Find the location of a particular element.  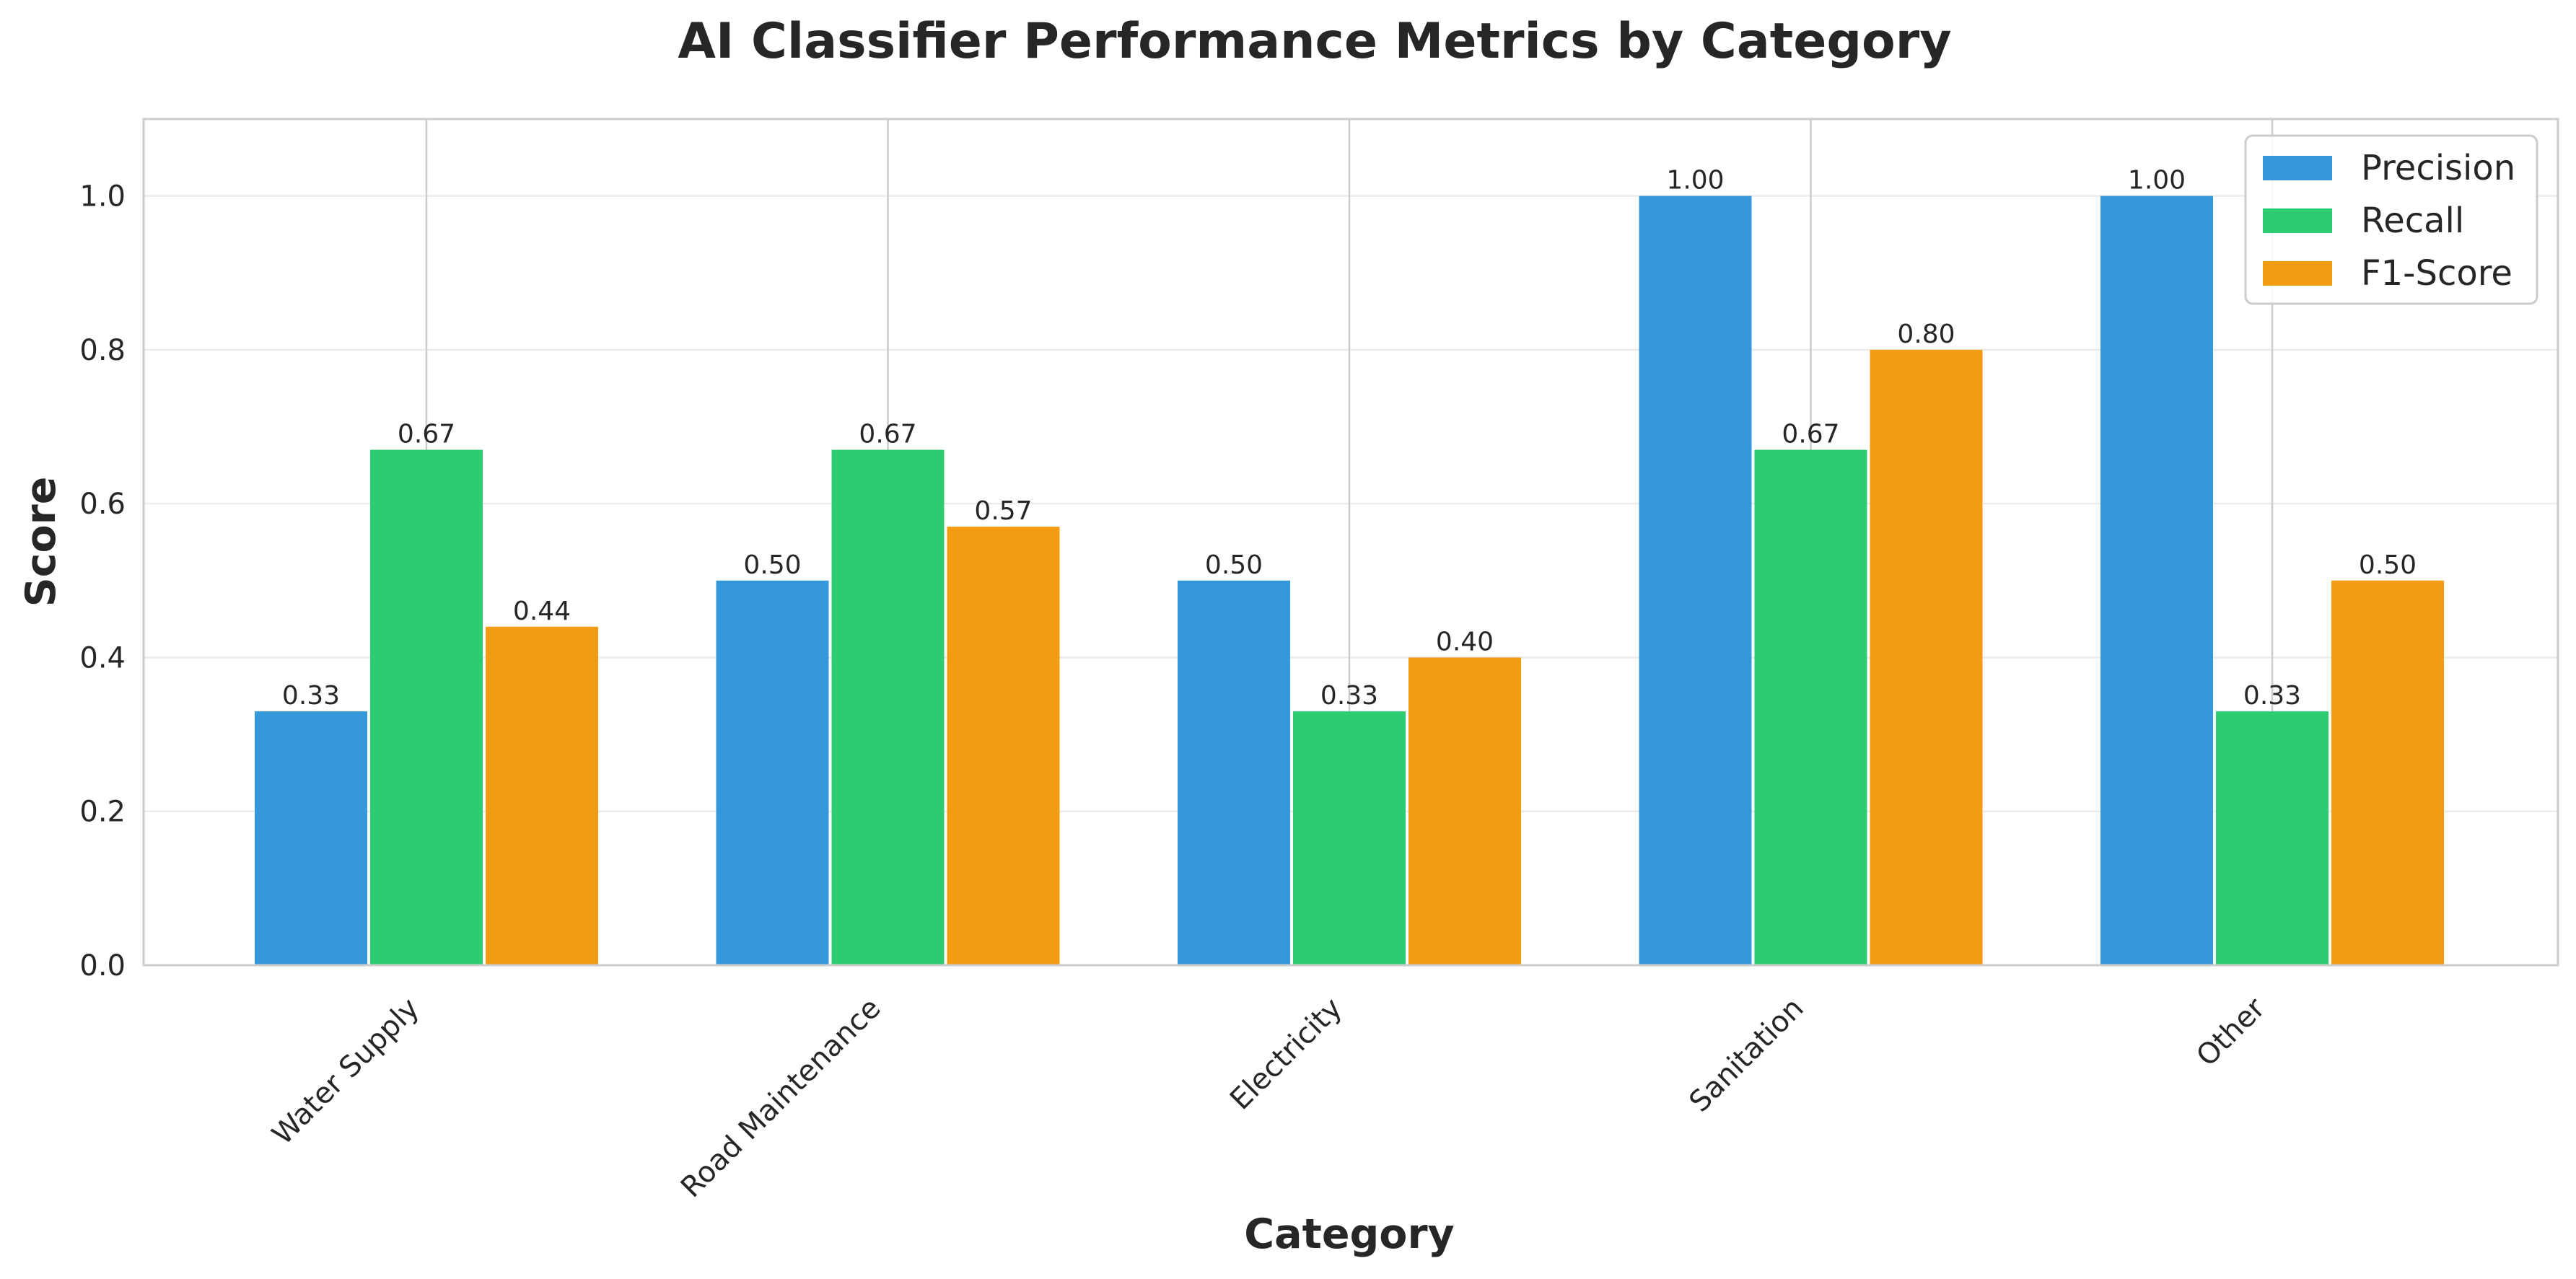

data-label: 0.80 is located at coordinates (1926, 334).